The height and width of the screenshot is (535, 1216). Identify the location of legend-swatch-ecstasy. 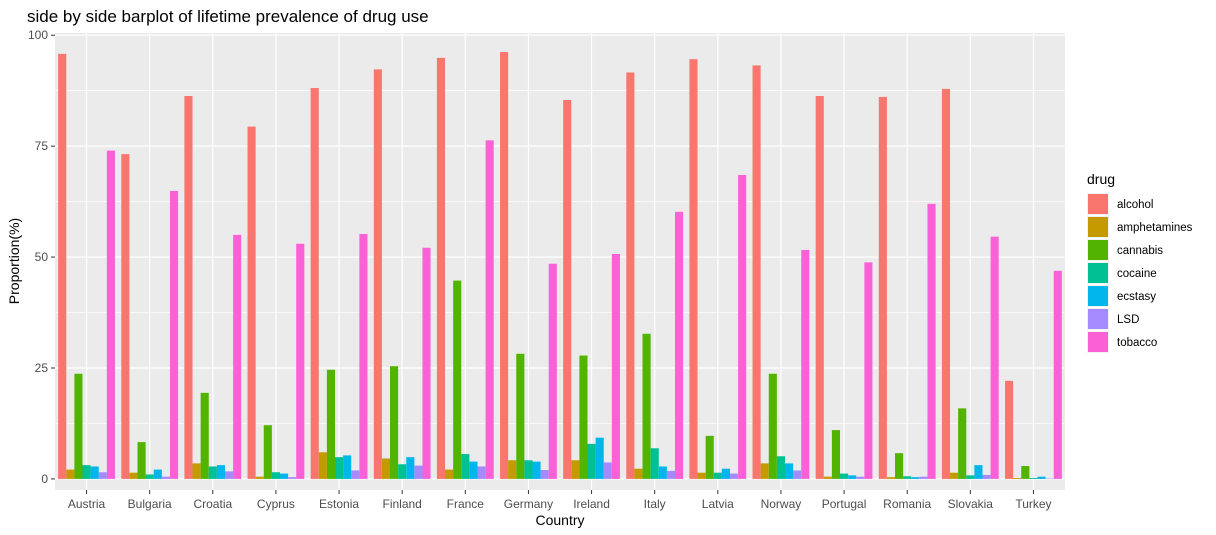
(1098, 296).